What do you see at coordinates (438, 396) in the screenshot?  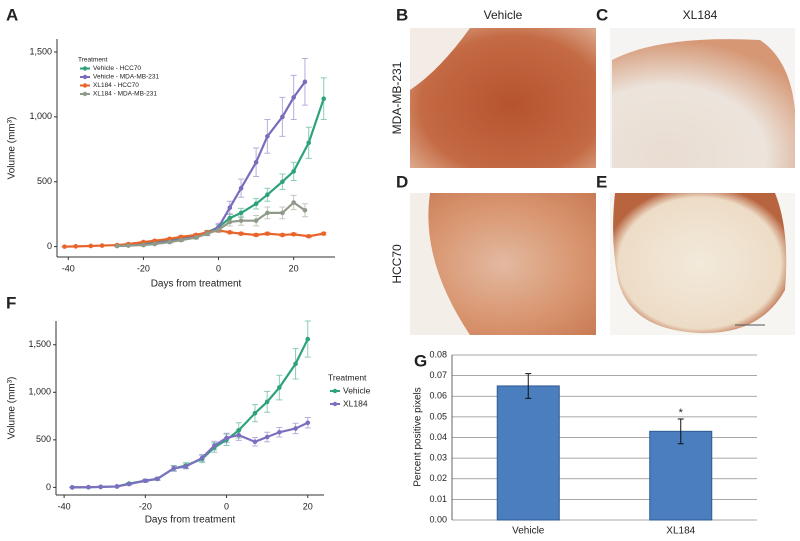 I see `y-tick-label: 0.06` at bounding box center [438, 396].